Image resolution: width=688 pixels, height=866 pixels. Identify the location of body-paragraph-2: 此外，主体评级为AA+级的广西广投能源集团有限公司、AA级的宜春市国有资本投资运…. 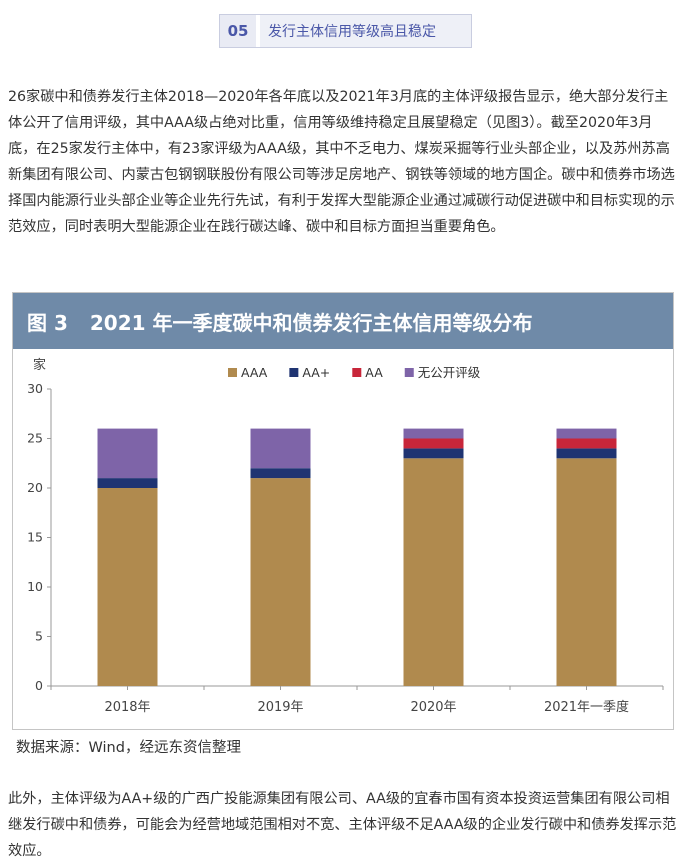
(342, 825).